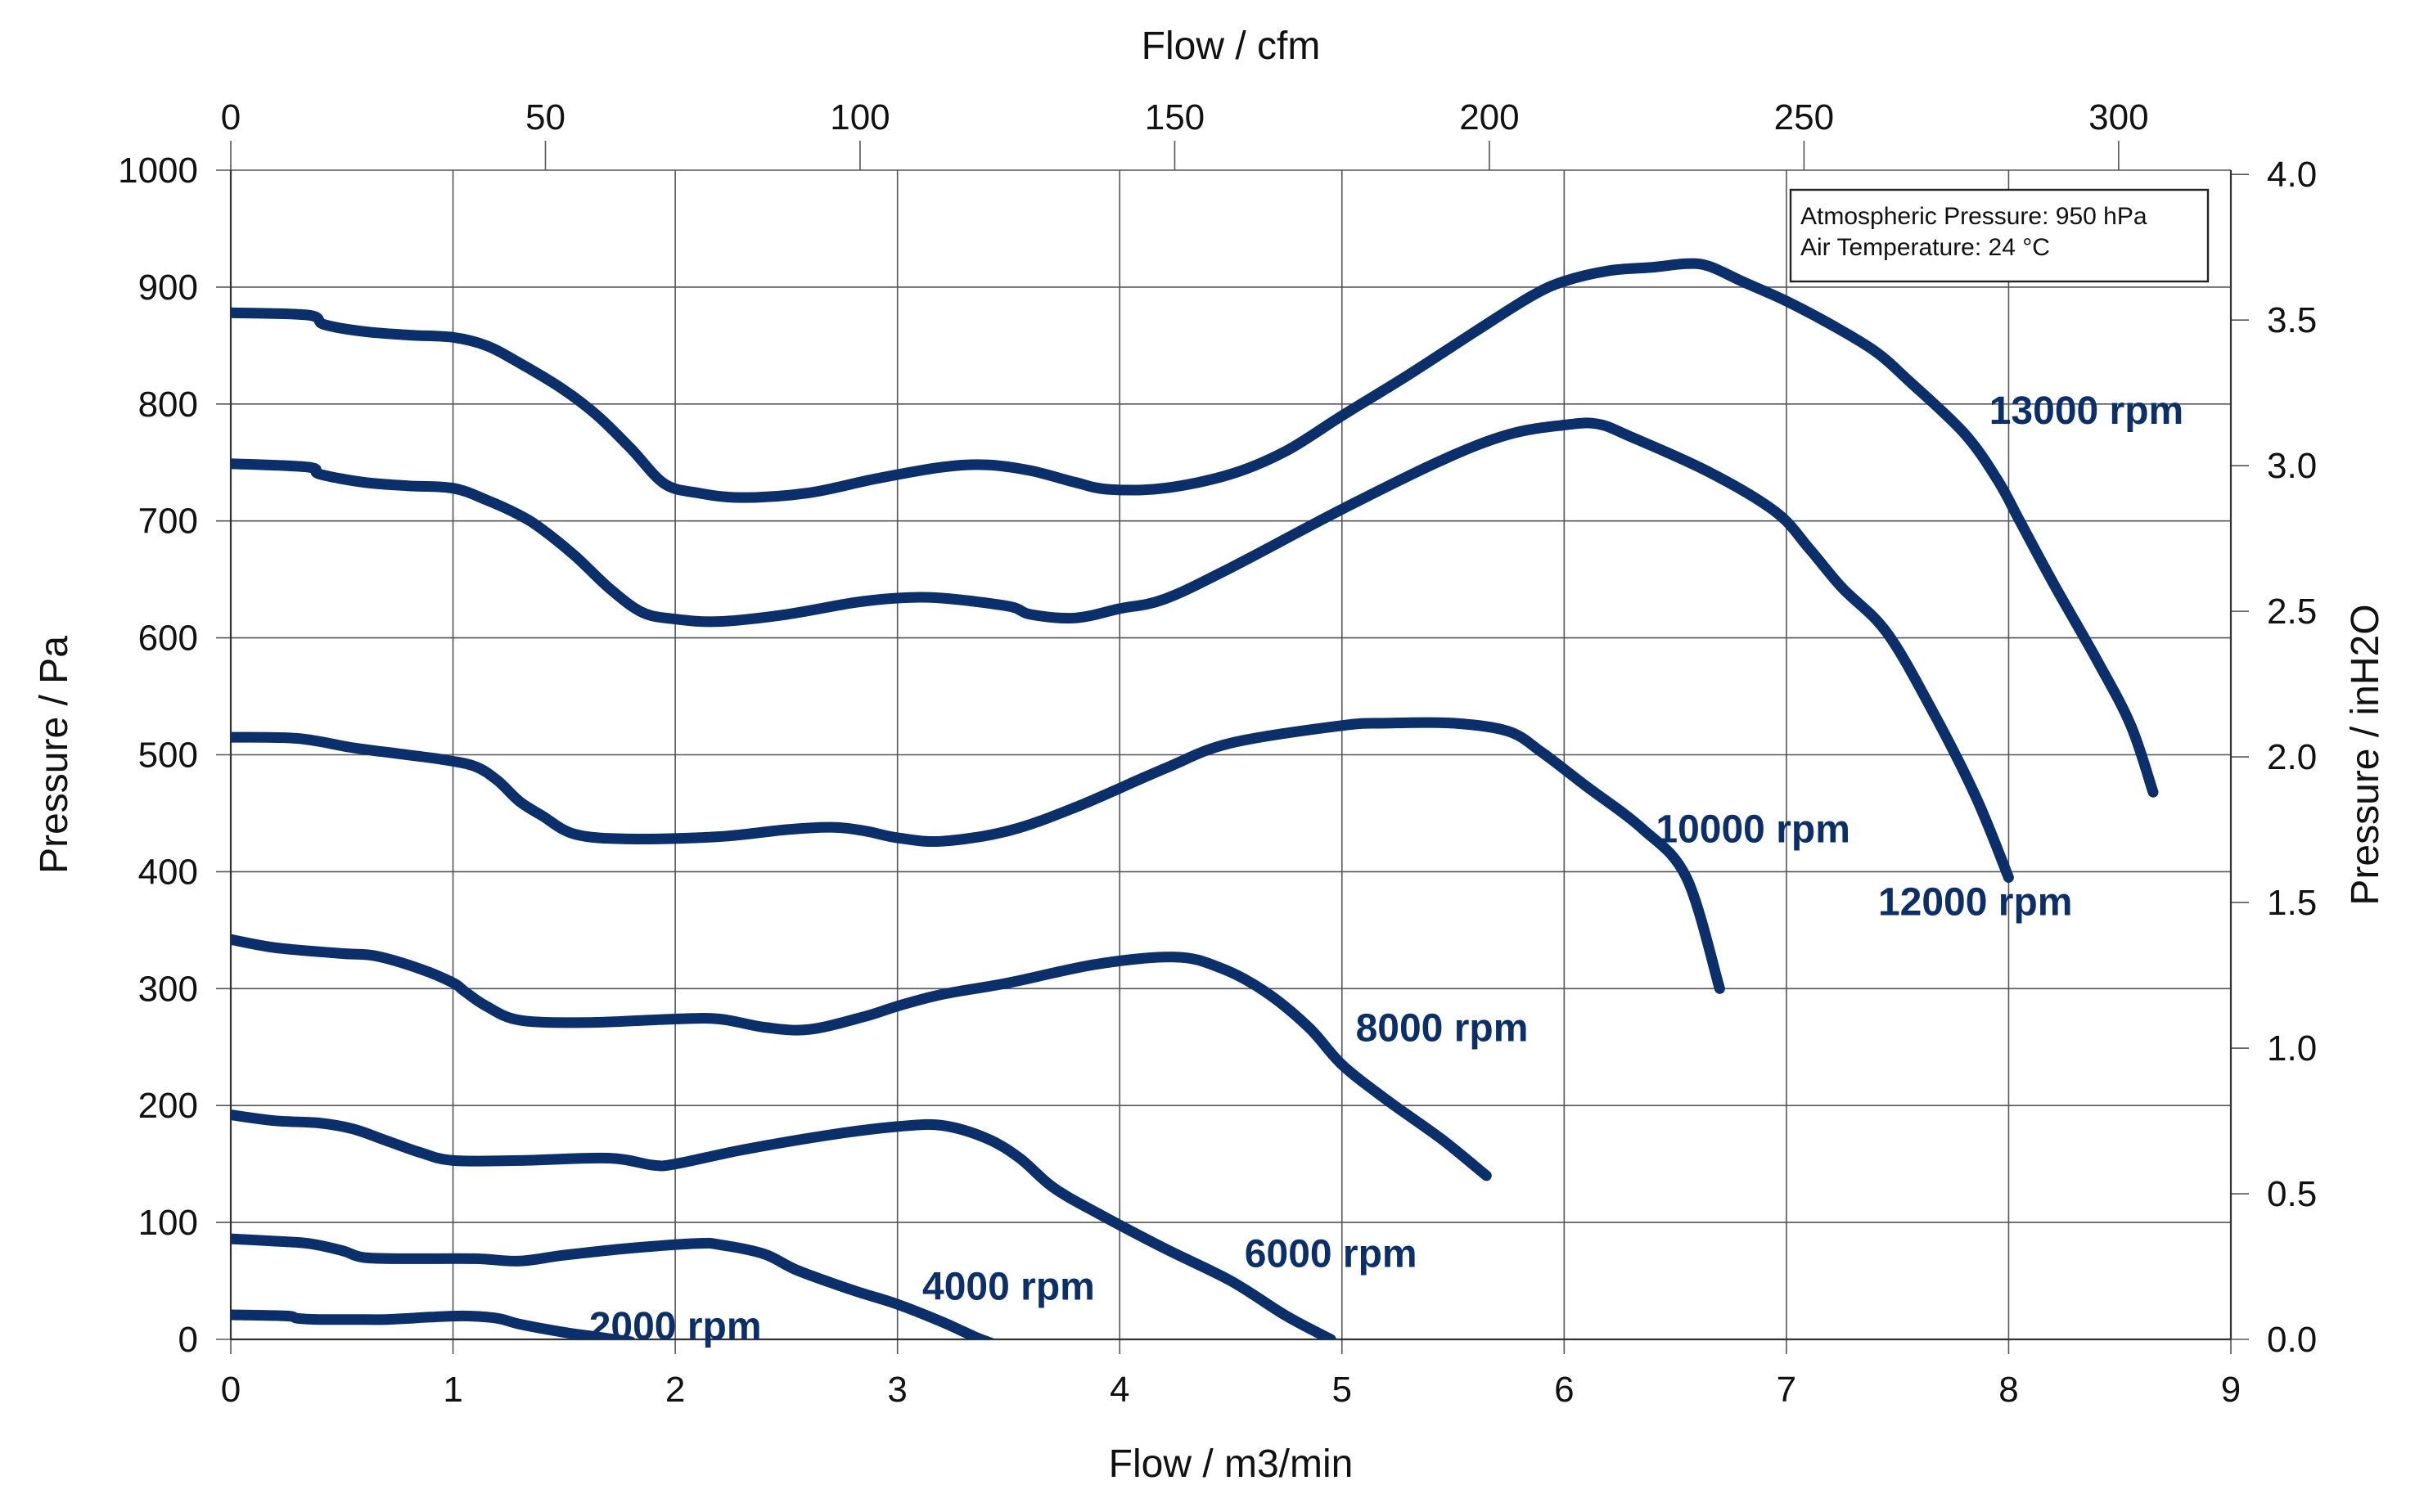  Describe the element at coordinates (1786, 1390) in the screenshot. I see `x-bottom-tick-label: 7` at that location.